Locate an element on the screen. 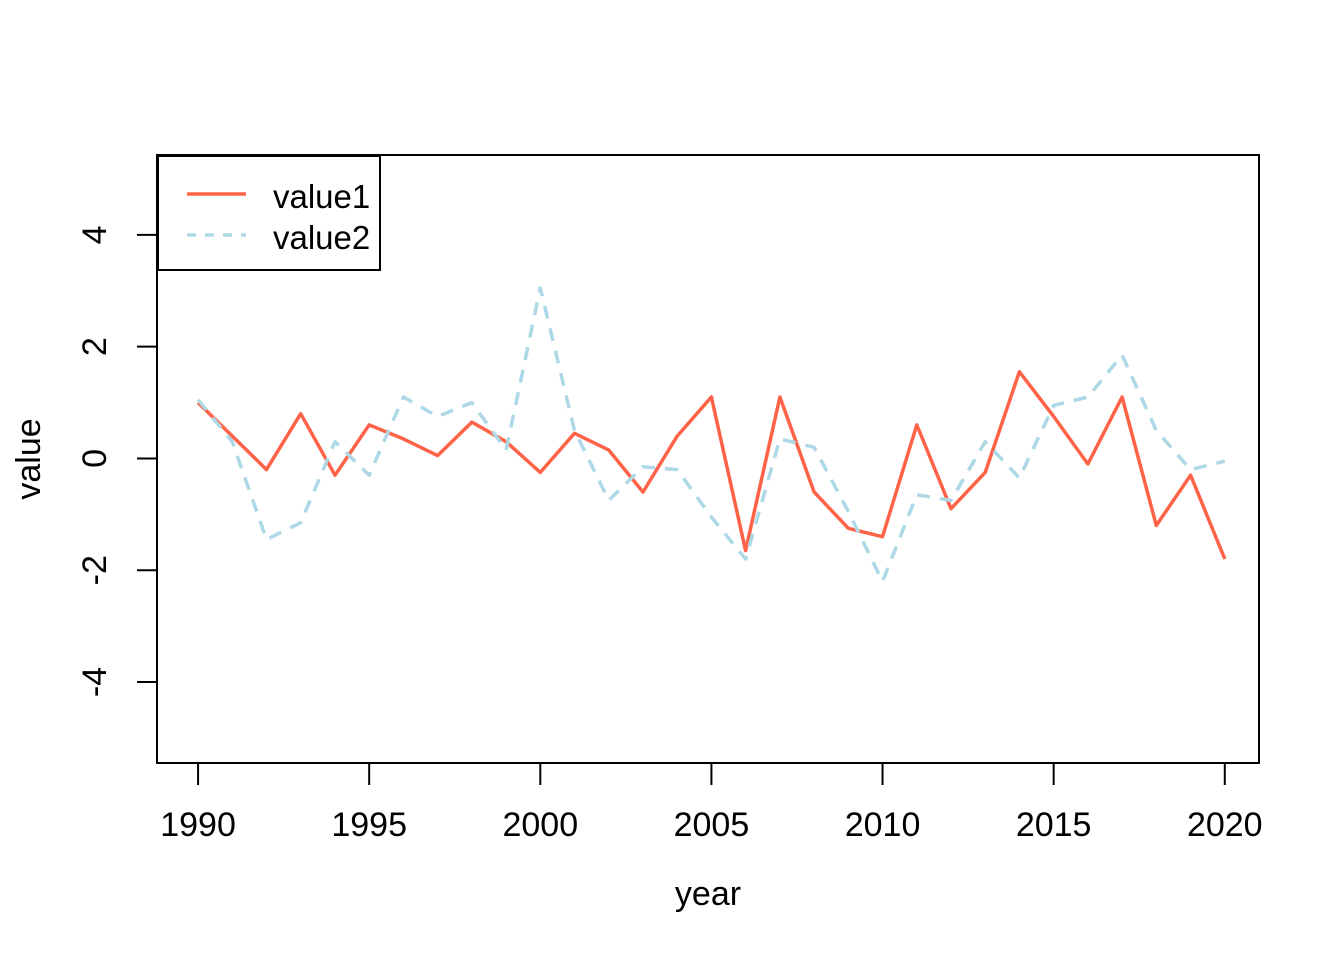 Image resolution: width=1344 pixels, height=960 pixels. x-axis-ticks: 1990 1995 2000 2005 2010 2015 2020 is located at coordinates (711, 803).